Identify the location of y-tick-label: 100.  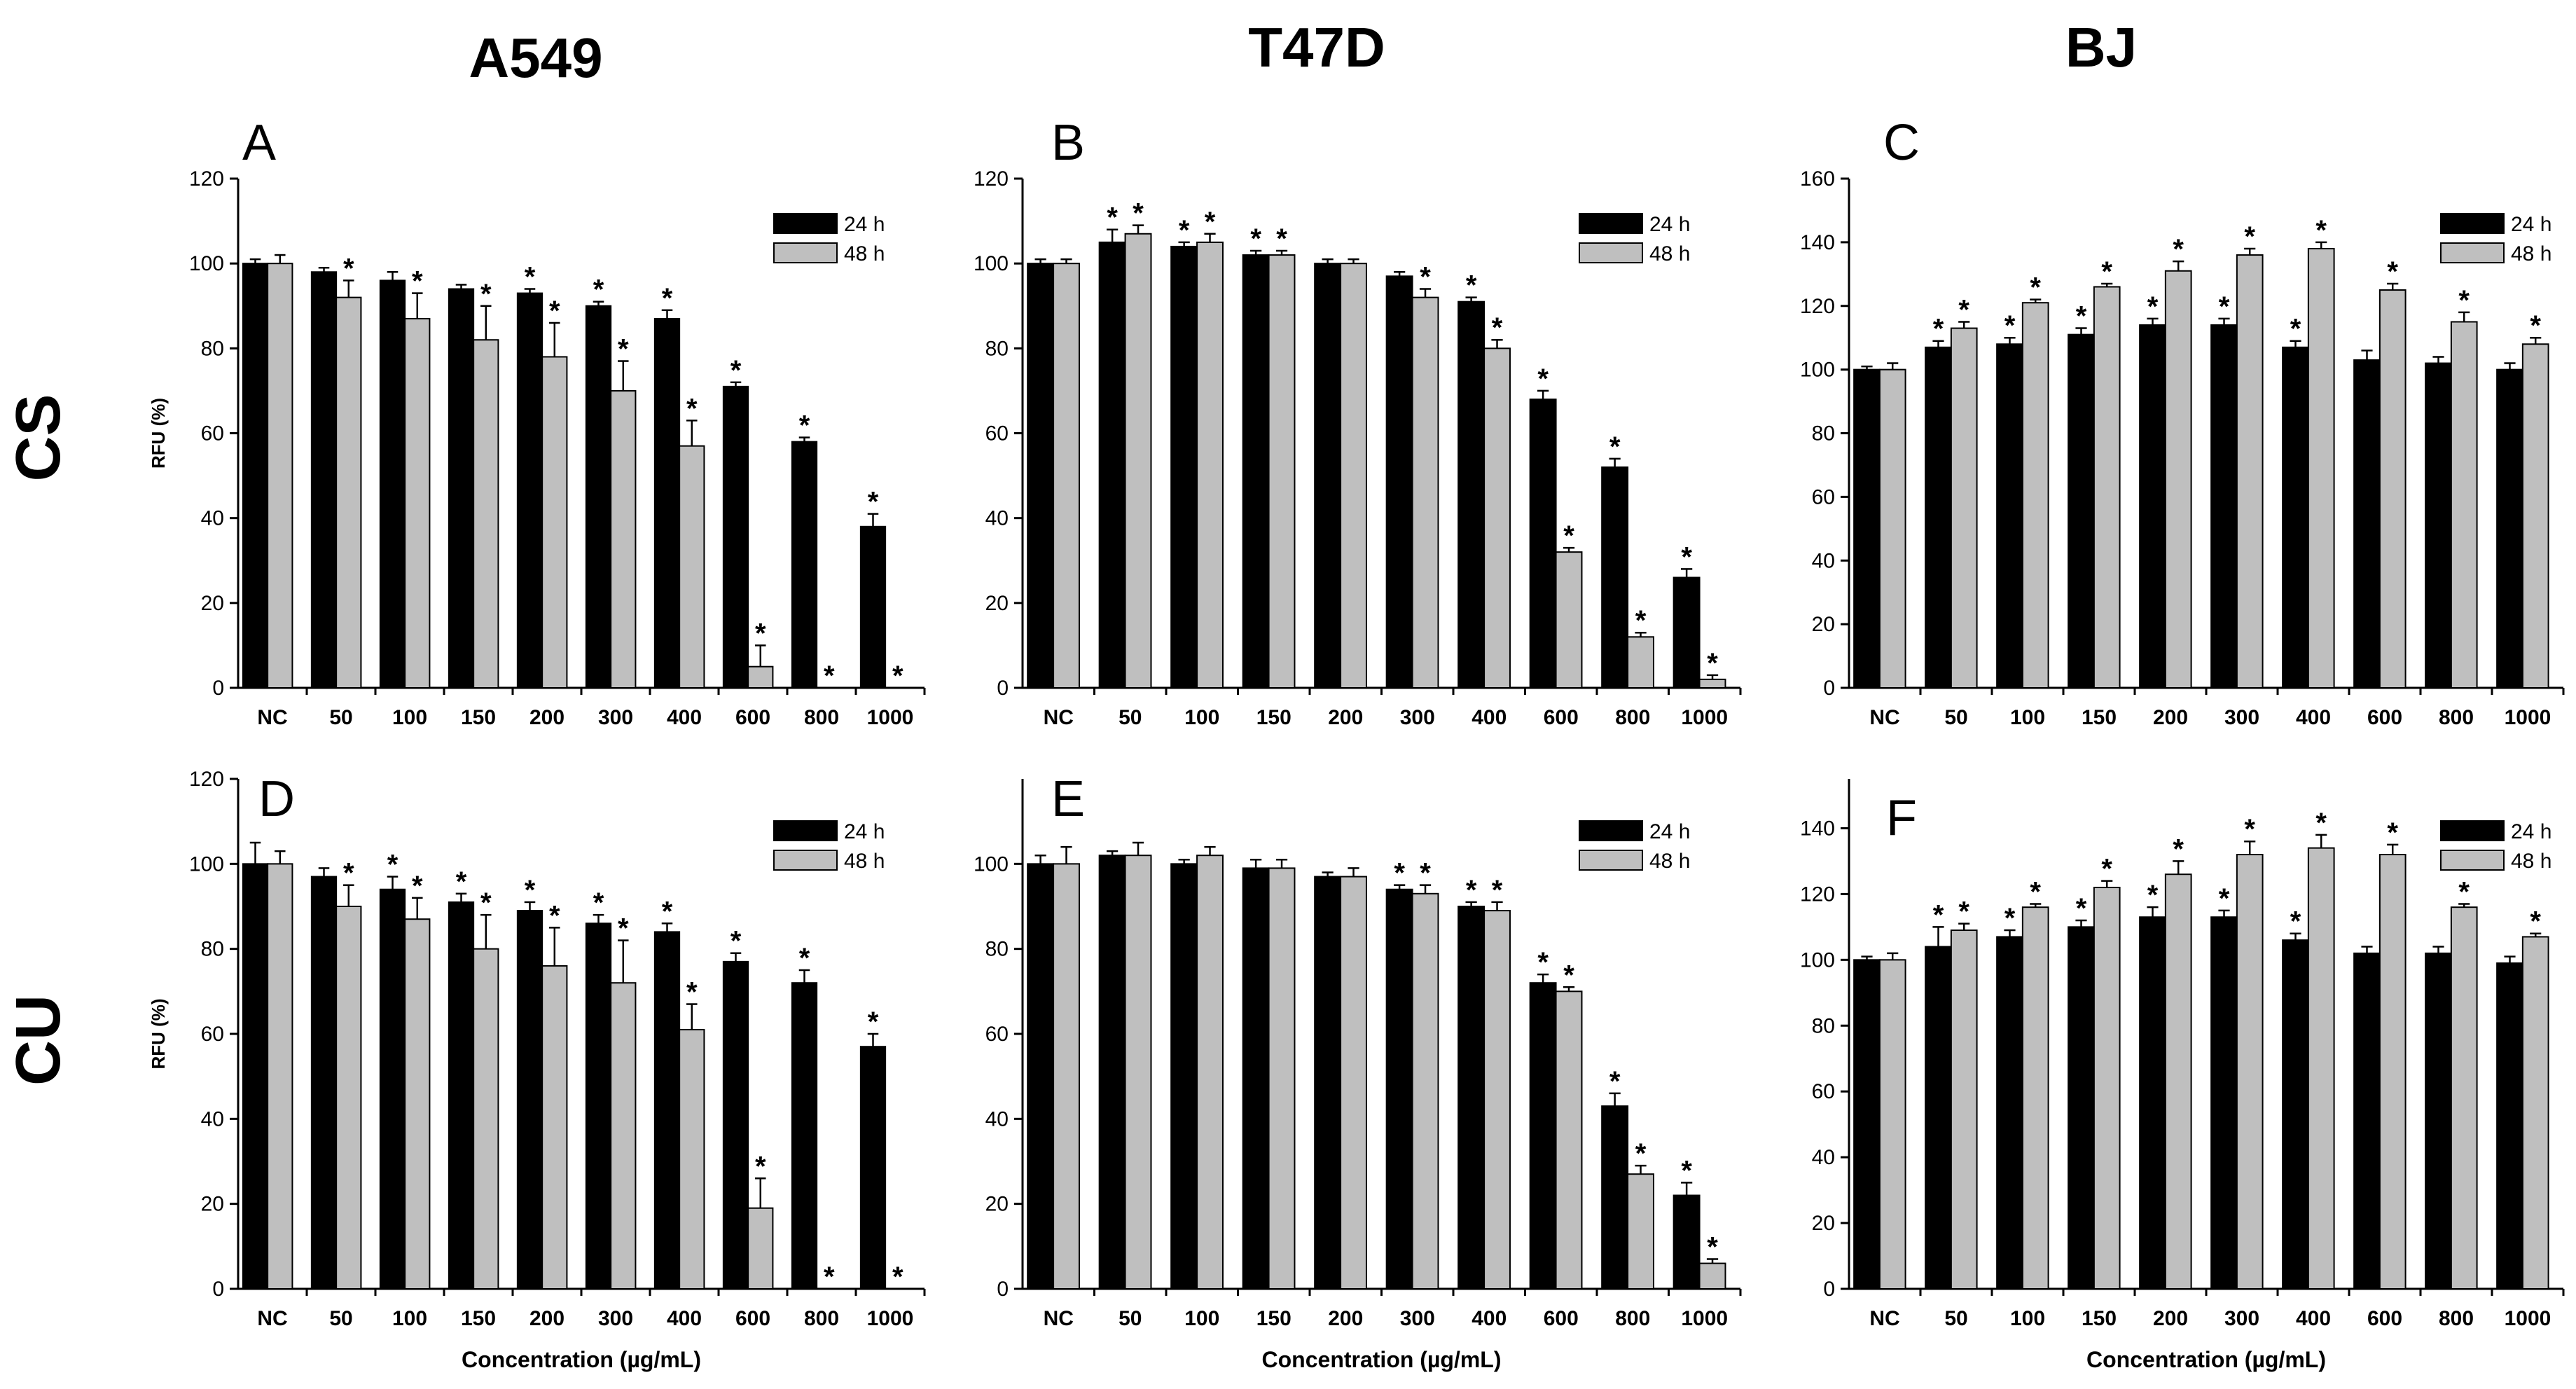
(1818, 370).